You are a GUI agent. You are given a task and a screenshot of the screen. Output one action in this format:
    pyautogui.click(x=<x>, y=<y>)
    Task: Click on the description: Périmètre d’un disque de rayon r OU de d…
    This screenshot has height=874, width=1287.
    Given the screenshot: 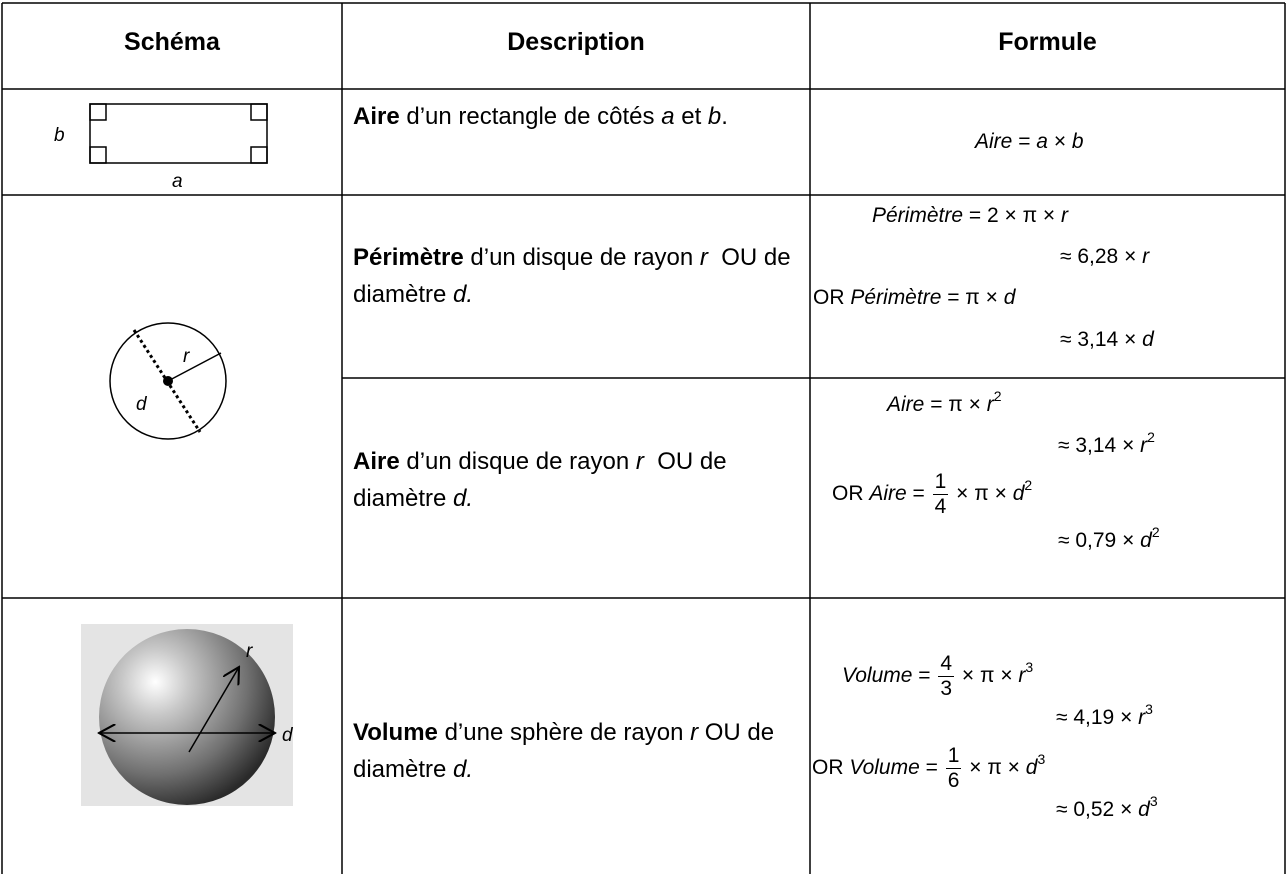 What is the action you would take?
    pyautogui.click(x=578, y=276)
    